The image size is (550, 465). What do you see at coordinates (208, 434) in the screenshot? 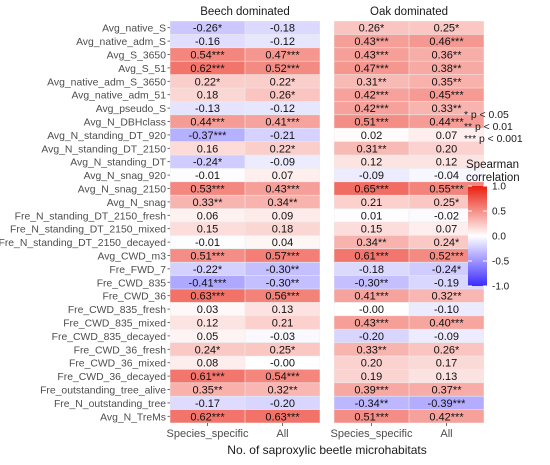
I see `column-label: Species_specific` at bounding box center [208, 434].